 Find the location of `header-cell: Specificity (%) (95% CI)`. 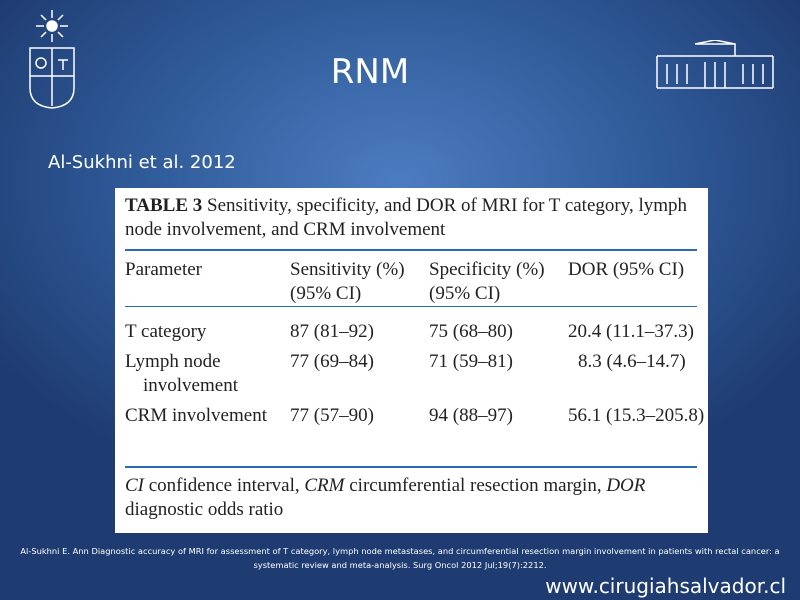

header-cell: Specificity (%) (95% CI) is located at coordinates (498, 289).